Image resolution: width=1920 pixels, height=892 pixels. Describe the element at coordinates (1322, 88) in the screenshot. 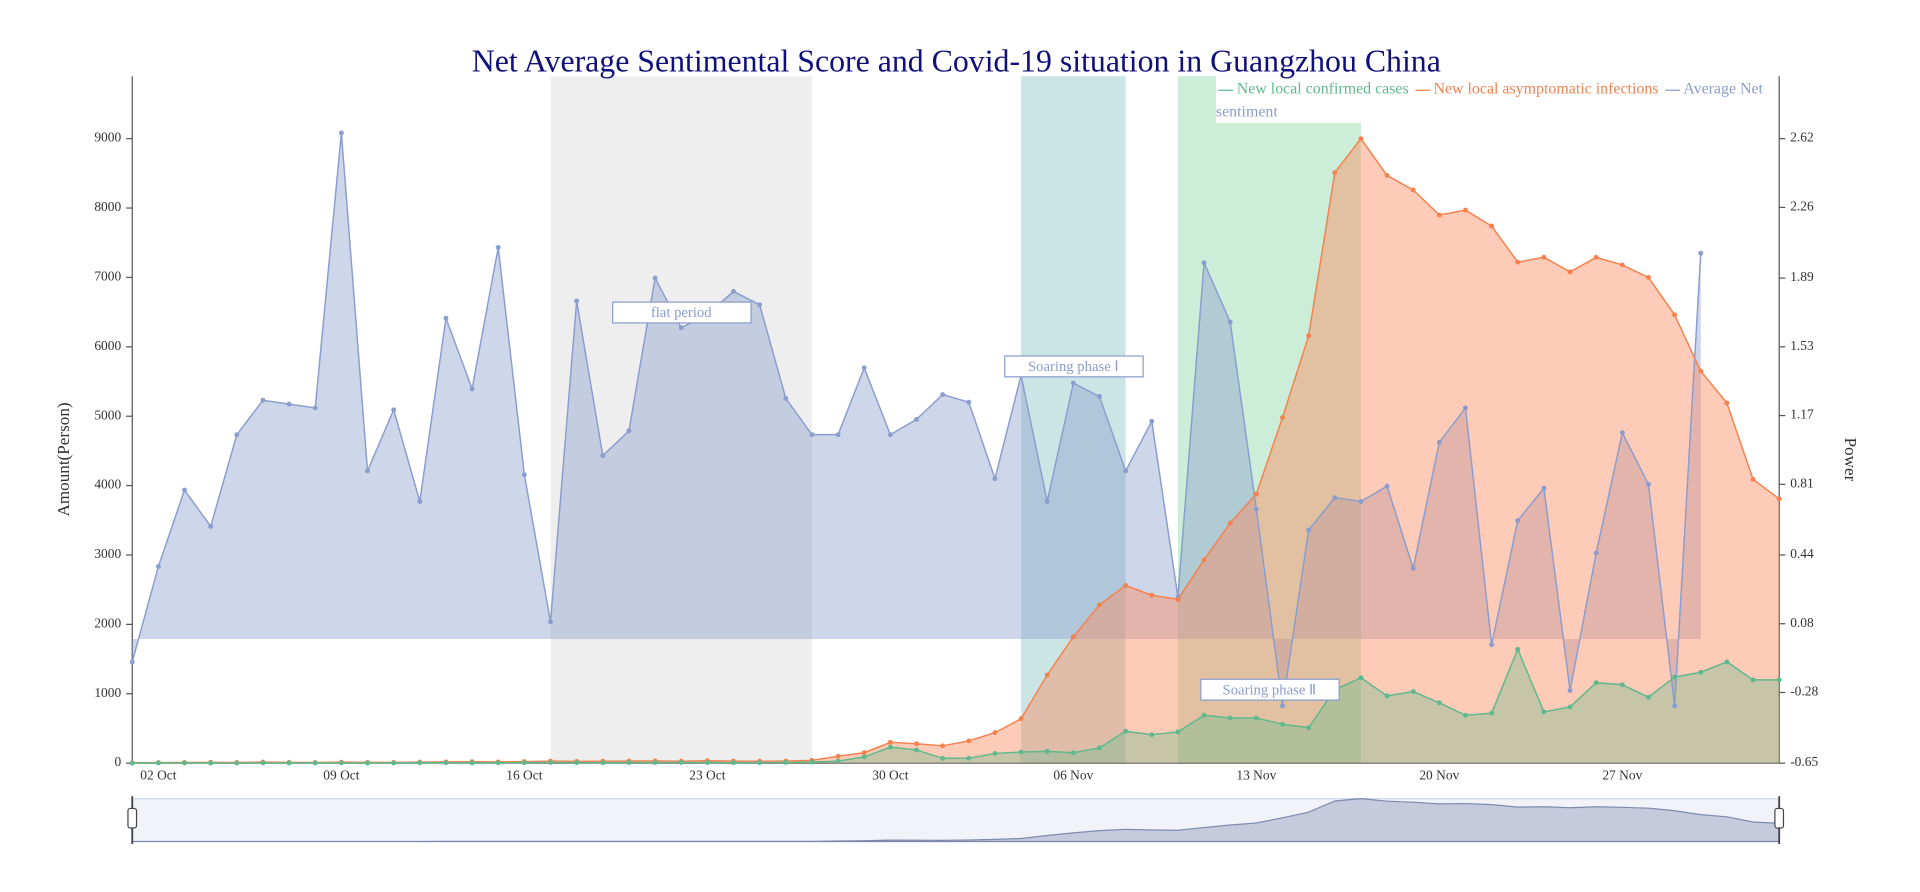

I see `legend-label: New local confirmed cases` at that location.